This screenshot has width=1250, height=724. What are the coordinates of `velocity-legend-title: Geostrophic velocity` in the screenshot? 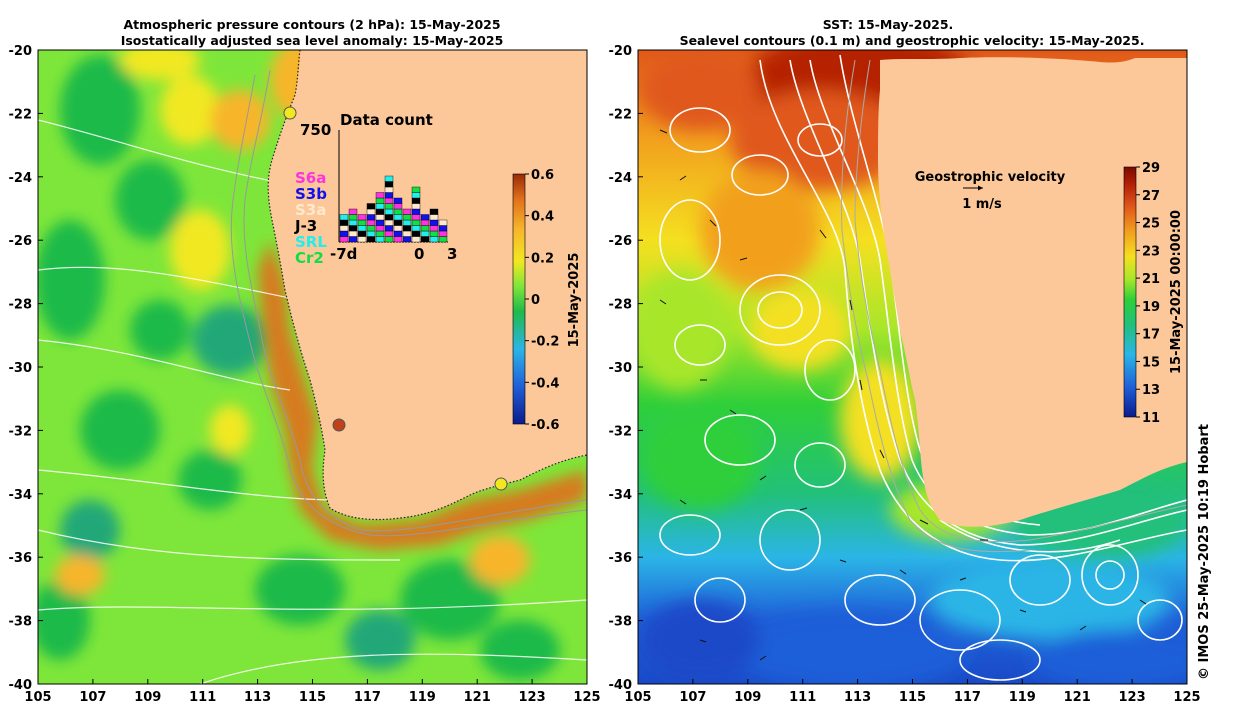 It's located at (990, 177).